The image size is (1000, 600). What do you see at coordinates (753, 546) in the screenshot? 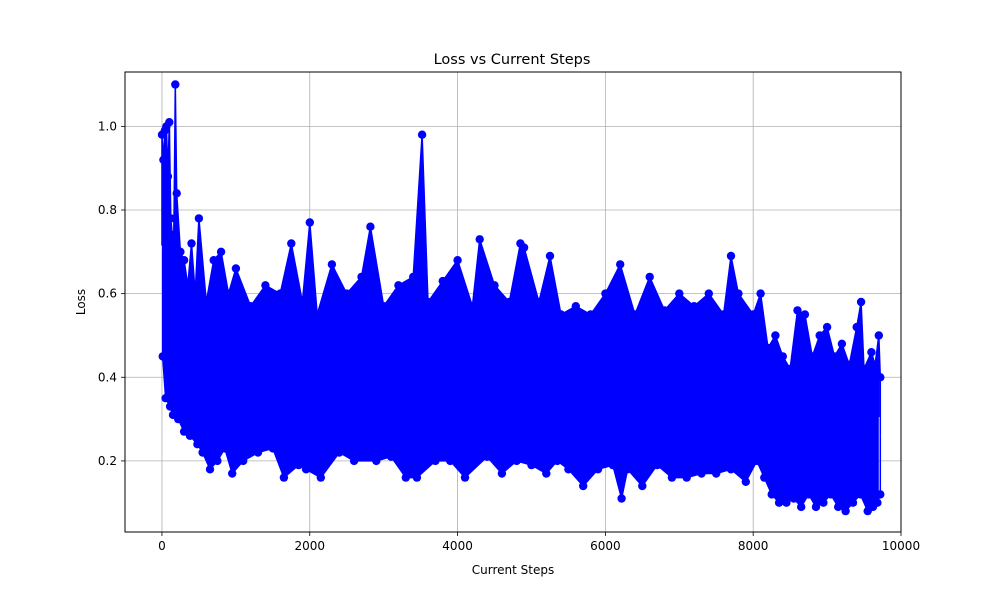
I see `x-tick-label: 8000` at bounding box center [753, 546].